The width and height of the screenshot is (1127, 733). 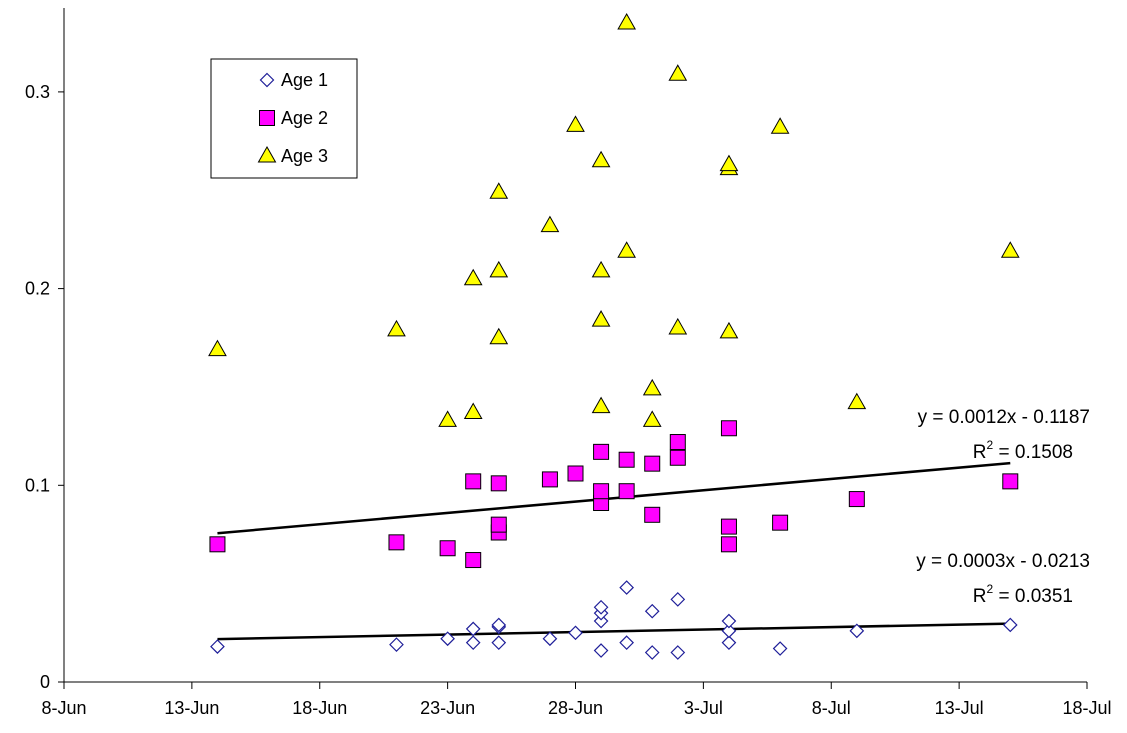 What do you see at coordinates (1003, 561) in the screenshot?
I see `trendline-equation: y = 0.0003x - 0.0213` at bounding box center [1003, 561].